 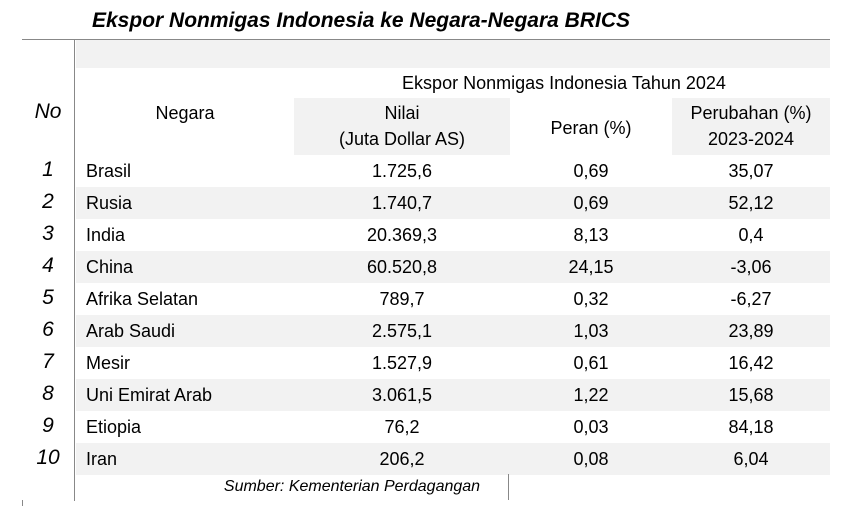 I want to click on row-country: Arab Saudi, so click(x=131, y=331).